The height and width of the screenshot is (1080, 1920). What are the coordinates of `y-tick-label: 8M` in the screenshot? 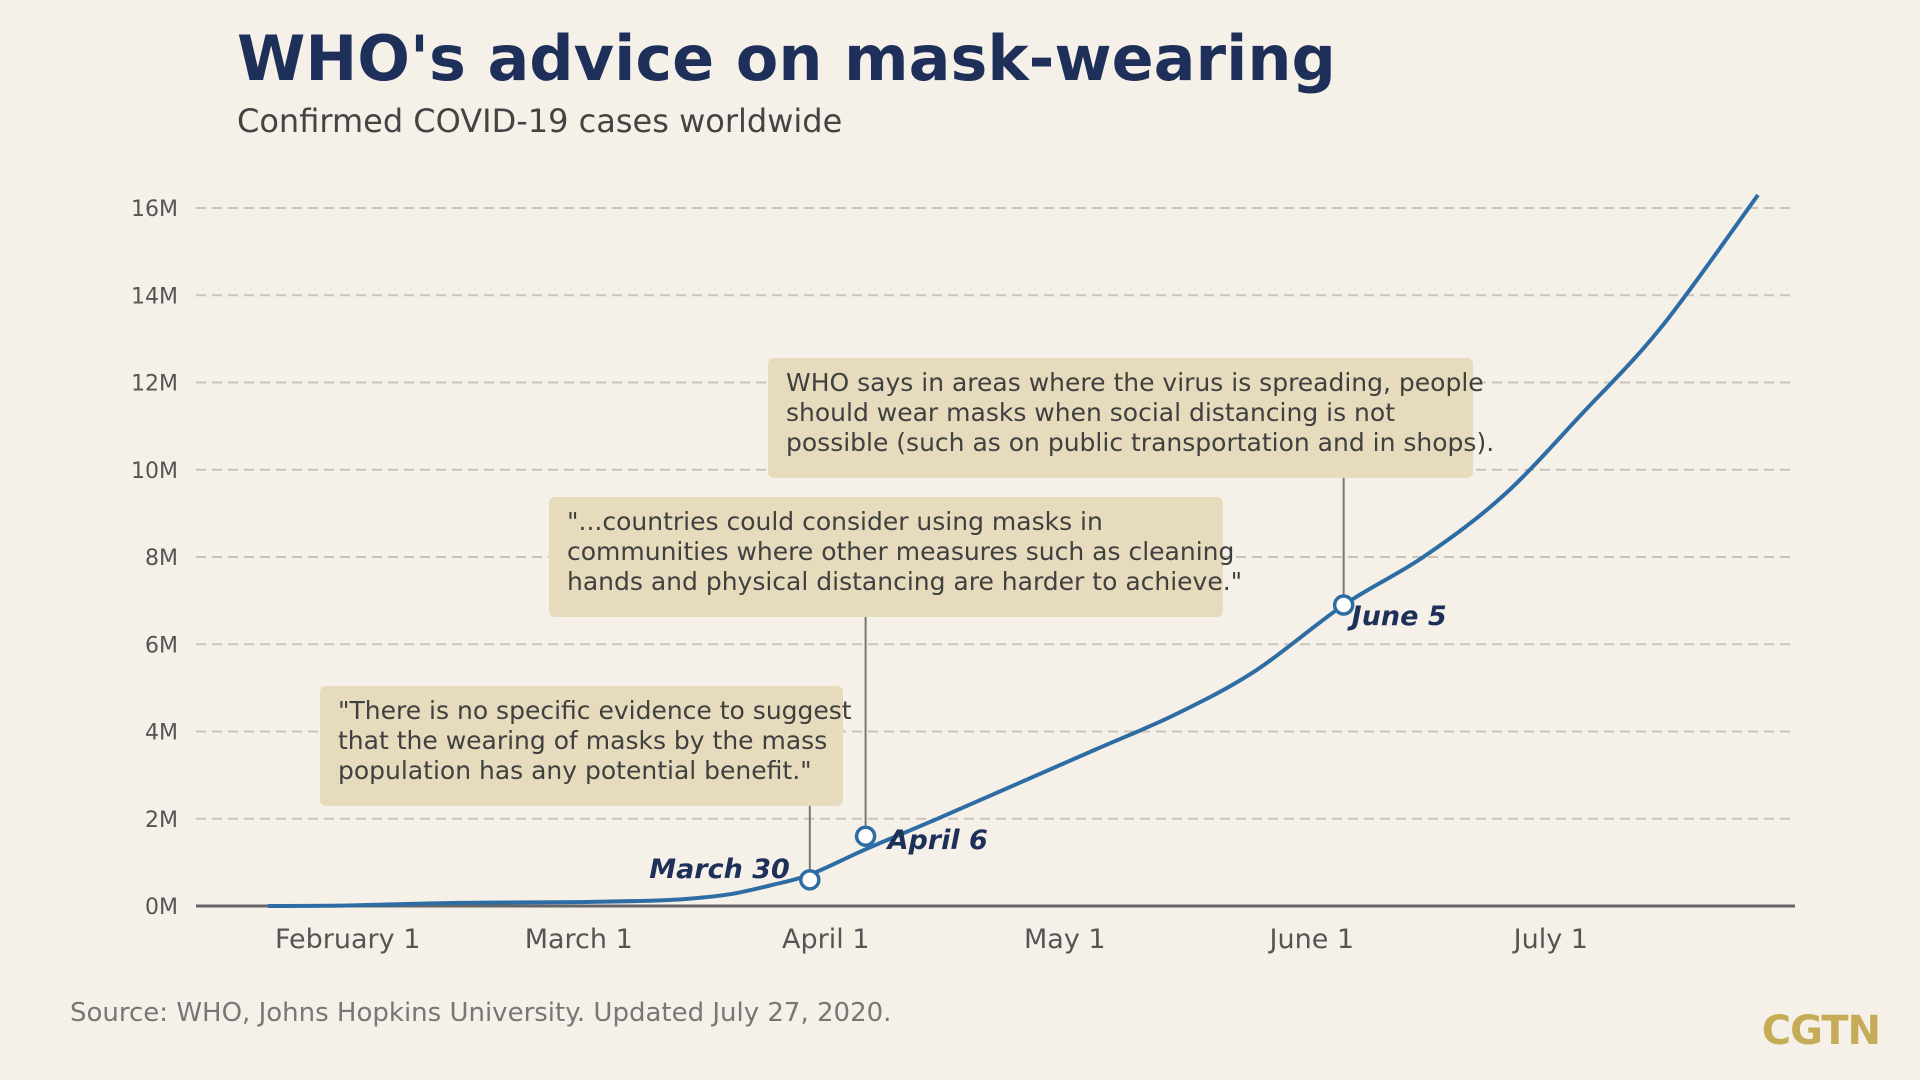 It's located at (161, 558).